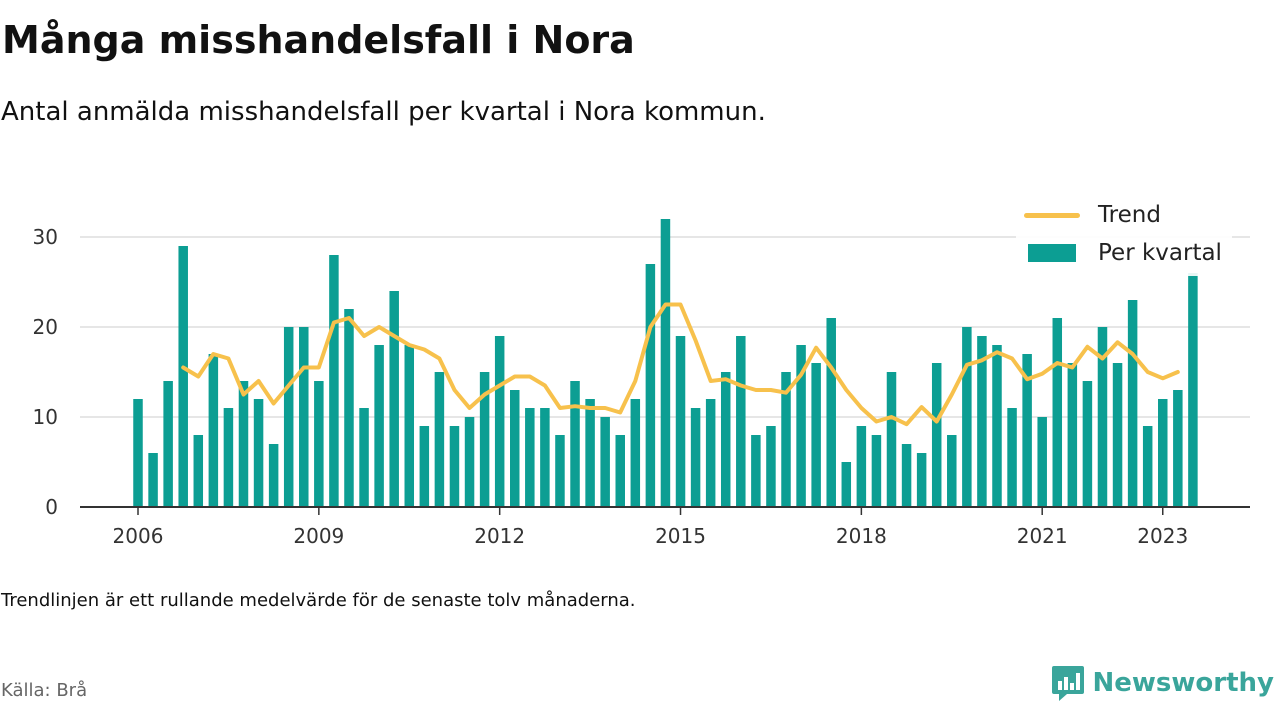  I want to click on legend: Trend Per kvartal, so click(1124, 234).